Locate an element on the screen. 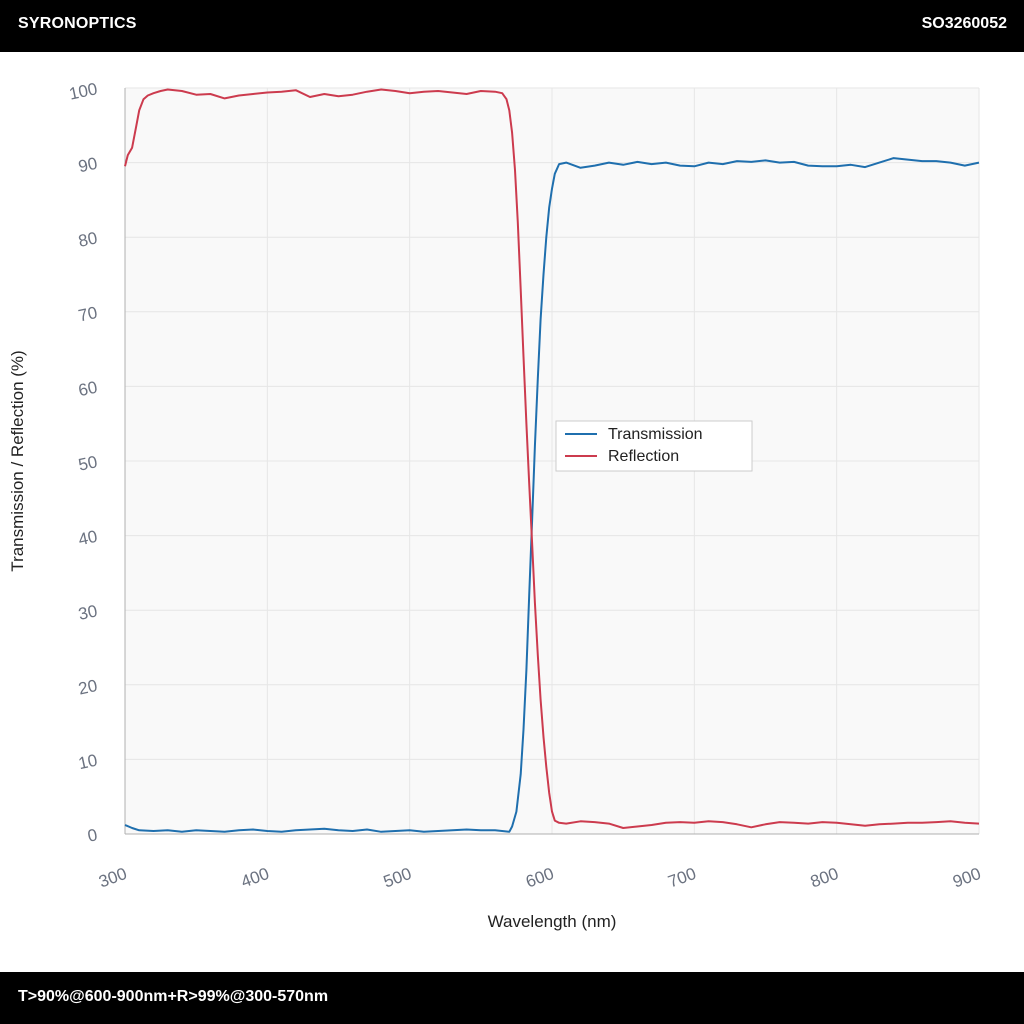 Image resolution: width=1024 pixels, height=1024 pixels. spec-text: T>90%@600-900nm+R>99%@300-570nm is located at coordinates (173, 996).